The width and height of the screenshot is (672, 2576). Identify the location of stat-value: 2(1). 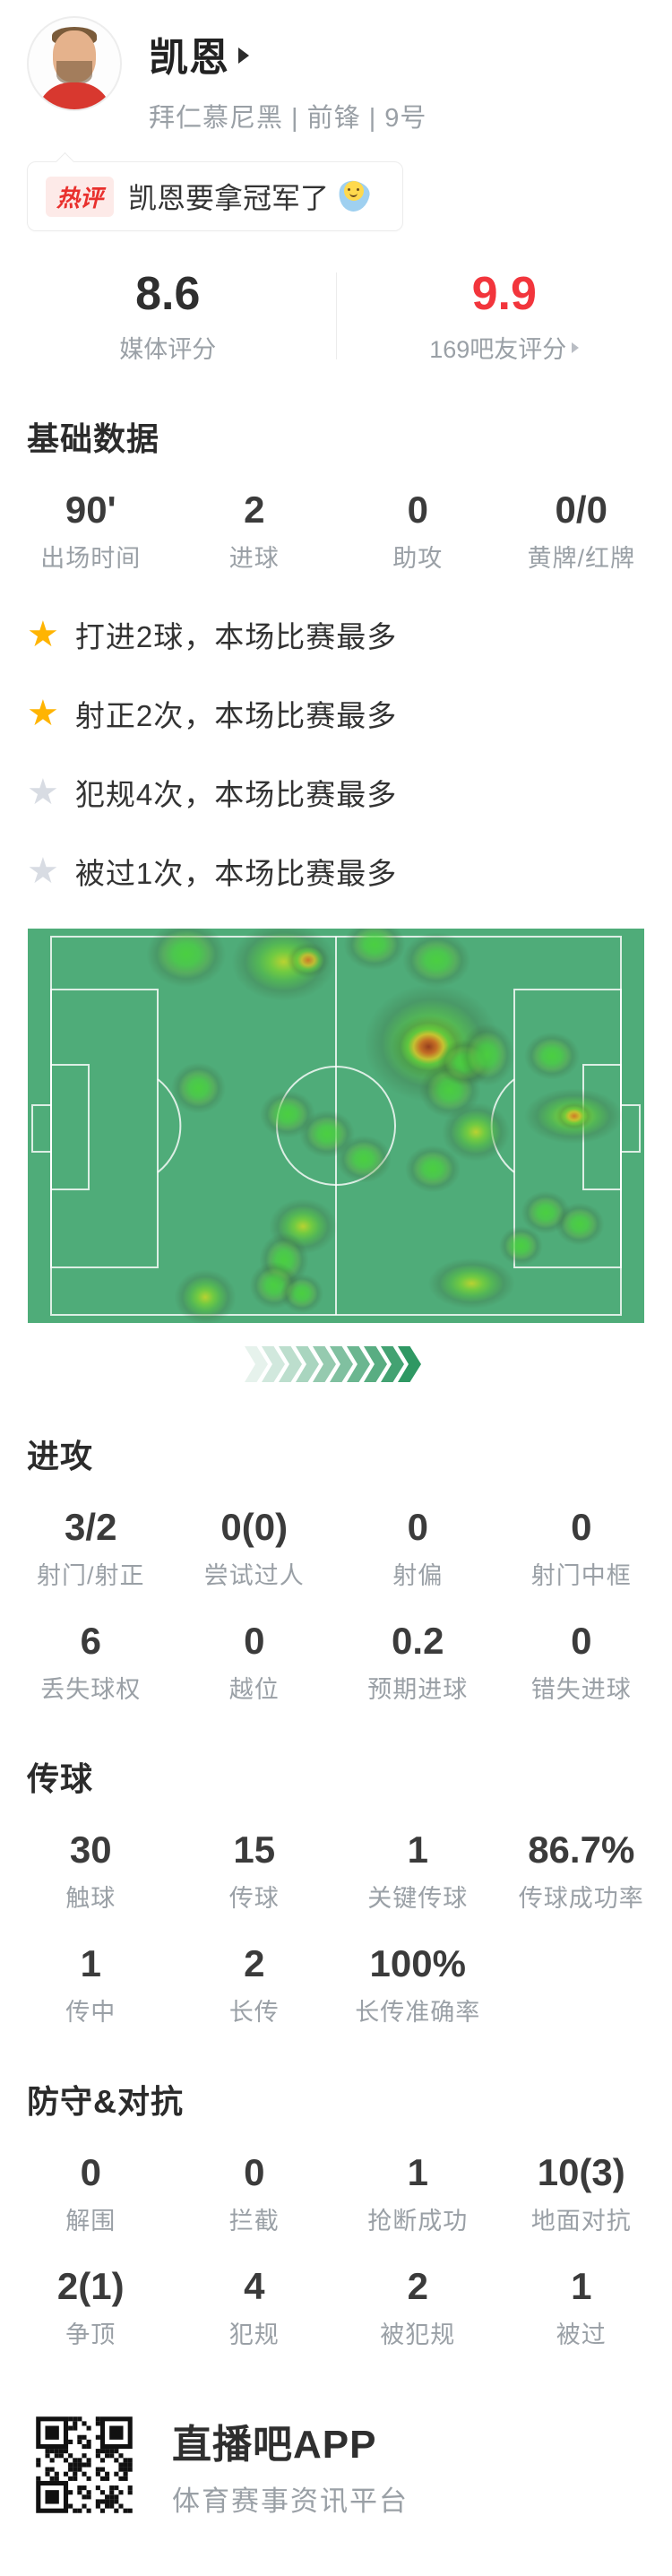
(91, 2286).